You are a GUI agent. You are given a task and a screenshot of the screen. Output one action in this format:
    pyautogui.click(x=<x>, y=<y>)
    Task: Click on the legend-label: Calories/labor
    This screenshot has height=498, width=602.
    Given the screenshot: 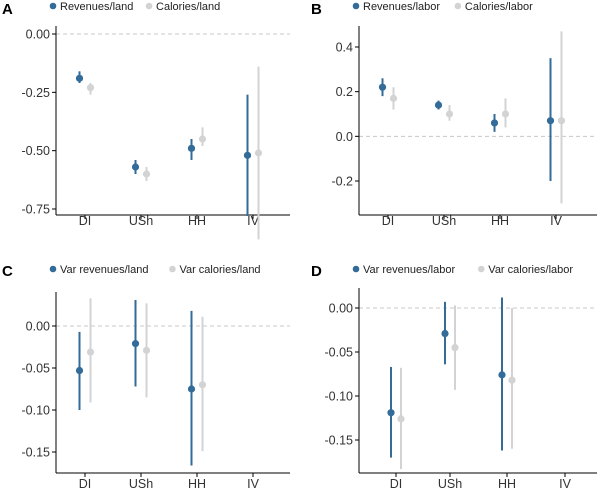 What is the action you would take?
    pyautogui.click(x=499, y=7)
    